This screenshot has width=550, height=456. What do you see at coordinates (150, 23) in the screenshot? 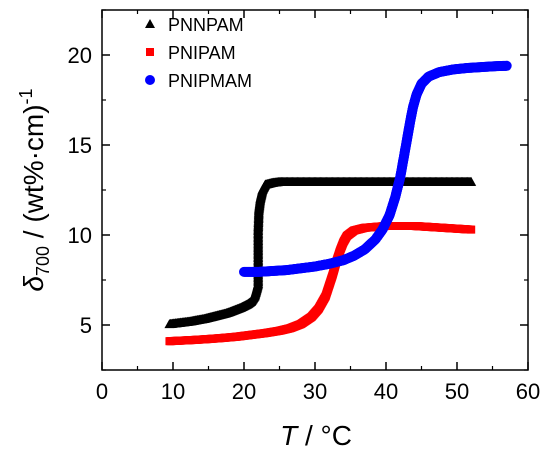
I see `legend-marker-pnnpam` at bounding box center [150, 23].